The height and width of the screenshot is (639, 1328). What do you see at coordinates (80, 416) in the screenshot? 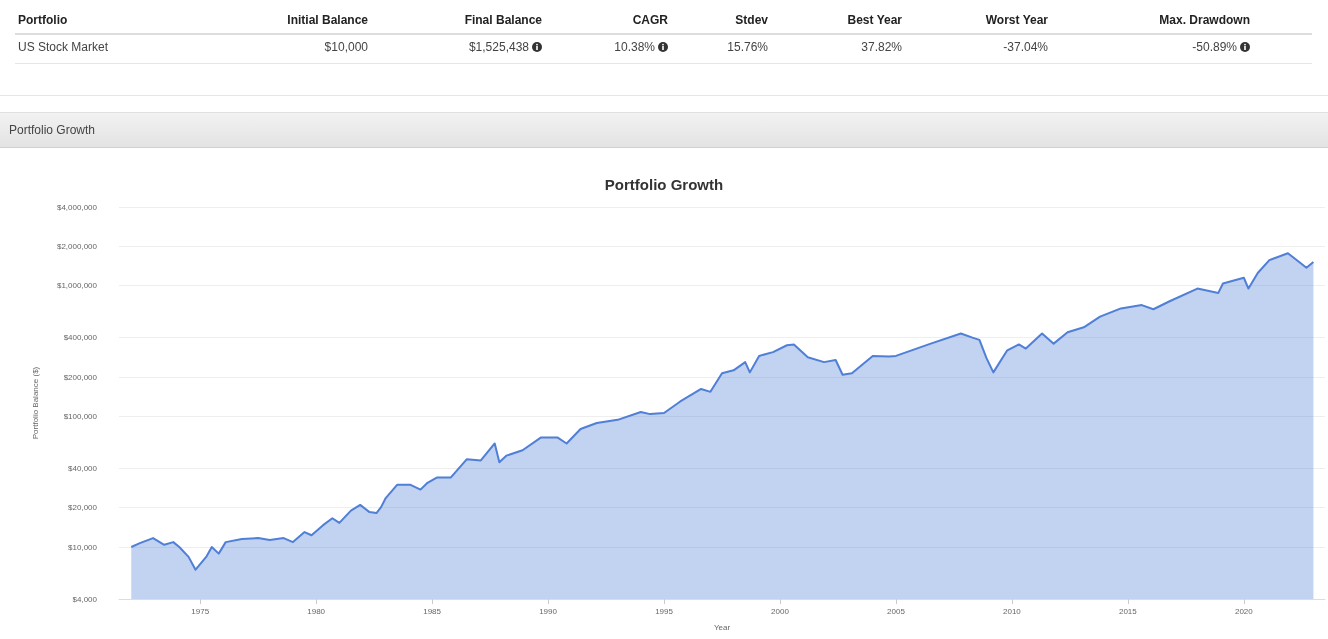
I see `y-tick-label: $100,000` at bounding box center [80, 416].